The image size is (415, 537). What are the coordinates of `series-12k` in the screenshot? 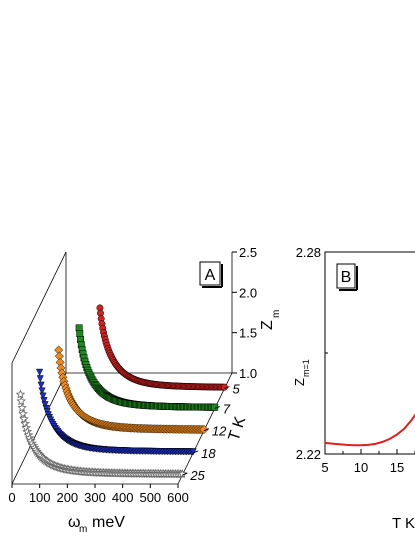 It's located at (131, 390).